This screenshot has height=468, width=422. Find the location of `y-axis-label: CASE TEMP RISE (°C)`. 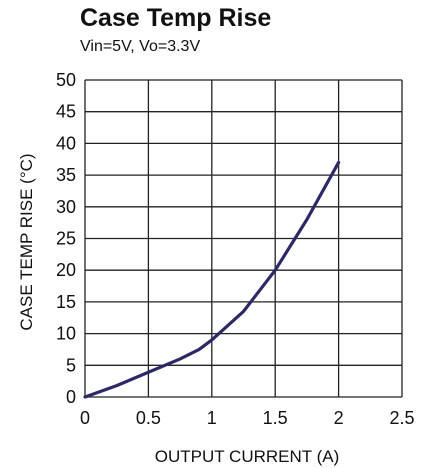

y-axis-label: CASE TEMP RISE (°C) is located at coordinates (26, 241).